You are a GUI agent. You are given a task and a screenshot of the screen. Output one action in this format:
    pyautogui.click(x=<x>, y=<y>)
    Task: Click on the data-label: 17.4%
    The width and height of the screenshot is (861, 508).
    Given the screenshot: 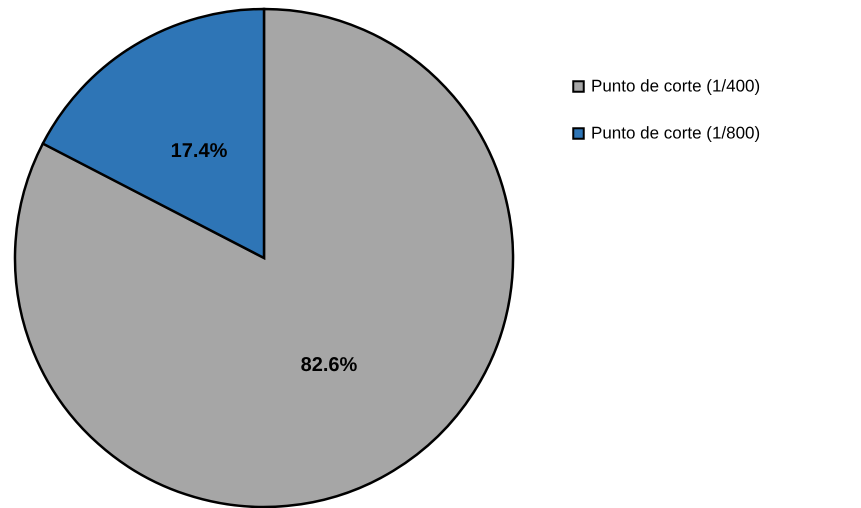 What is the action you would take?
    pyautogui.click(x=199, y=151)
    